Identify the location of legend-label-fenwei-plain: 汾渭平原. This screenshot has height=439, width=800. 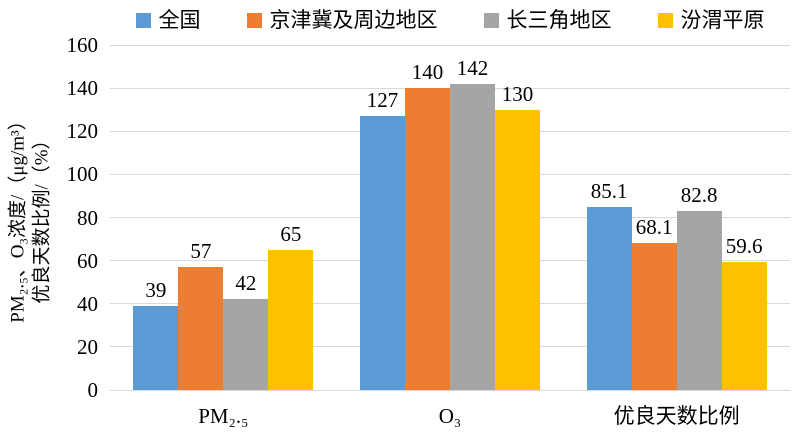
(722, 19).